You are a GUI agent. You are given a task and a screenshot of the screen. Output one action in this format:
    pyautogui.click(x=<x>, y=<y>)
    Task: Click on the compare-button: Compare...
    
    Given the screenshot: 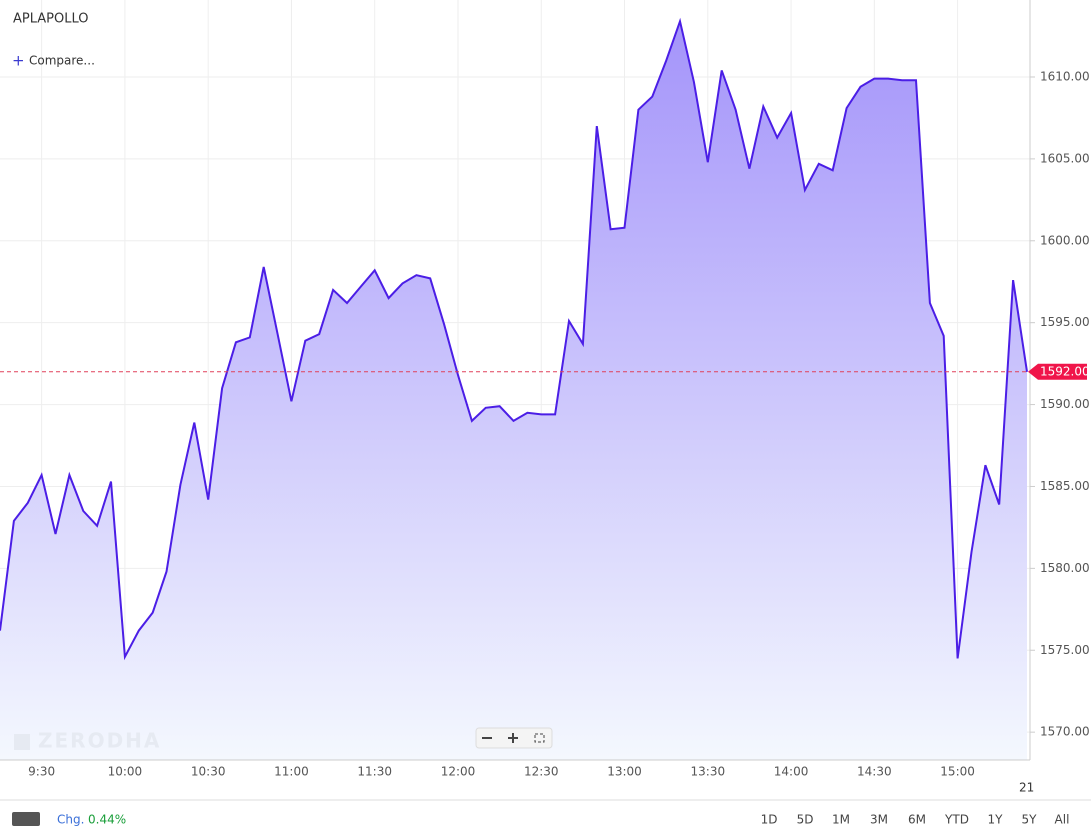 What is the action you would take?
    pyautogui.click(x=62, y=61)
    